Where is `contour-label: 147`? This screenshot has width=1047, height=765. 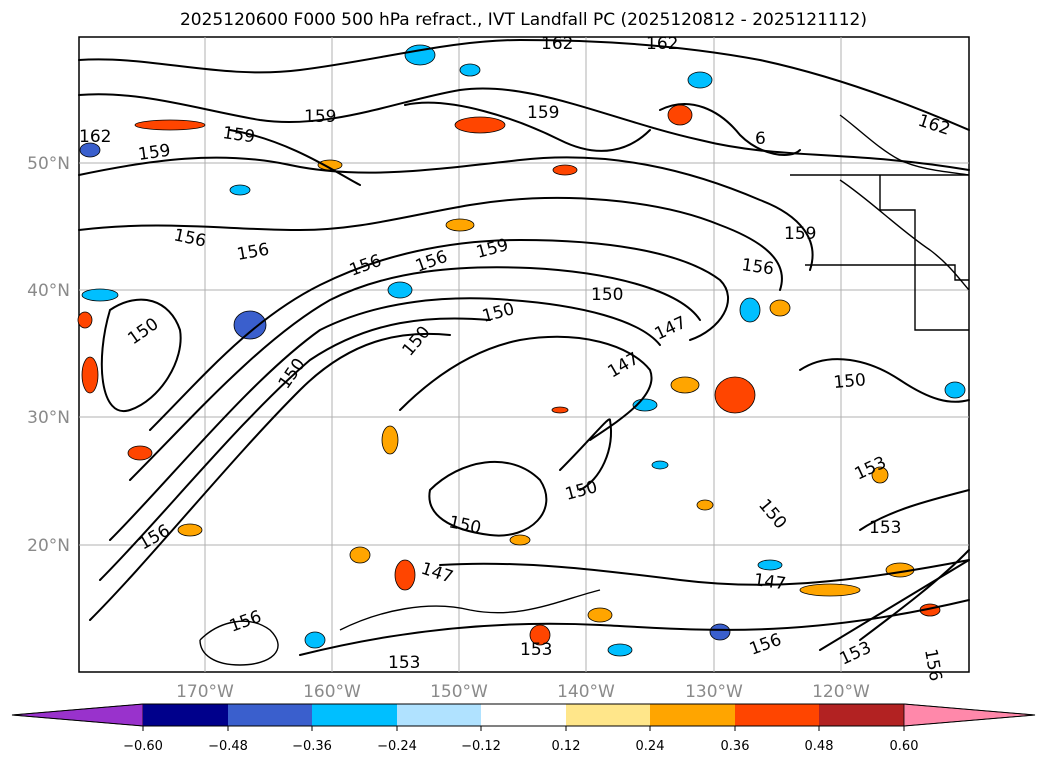
contour-label: 147 is located at coordinates (769, 582).